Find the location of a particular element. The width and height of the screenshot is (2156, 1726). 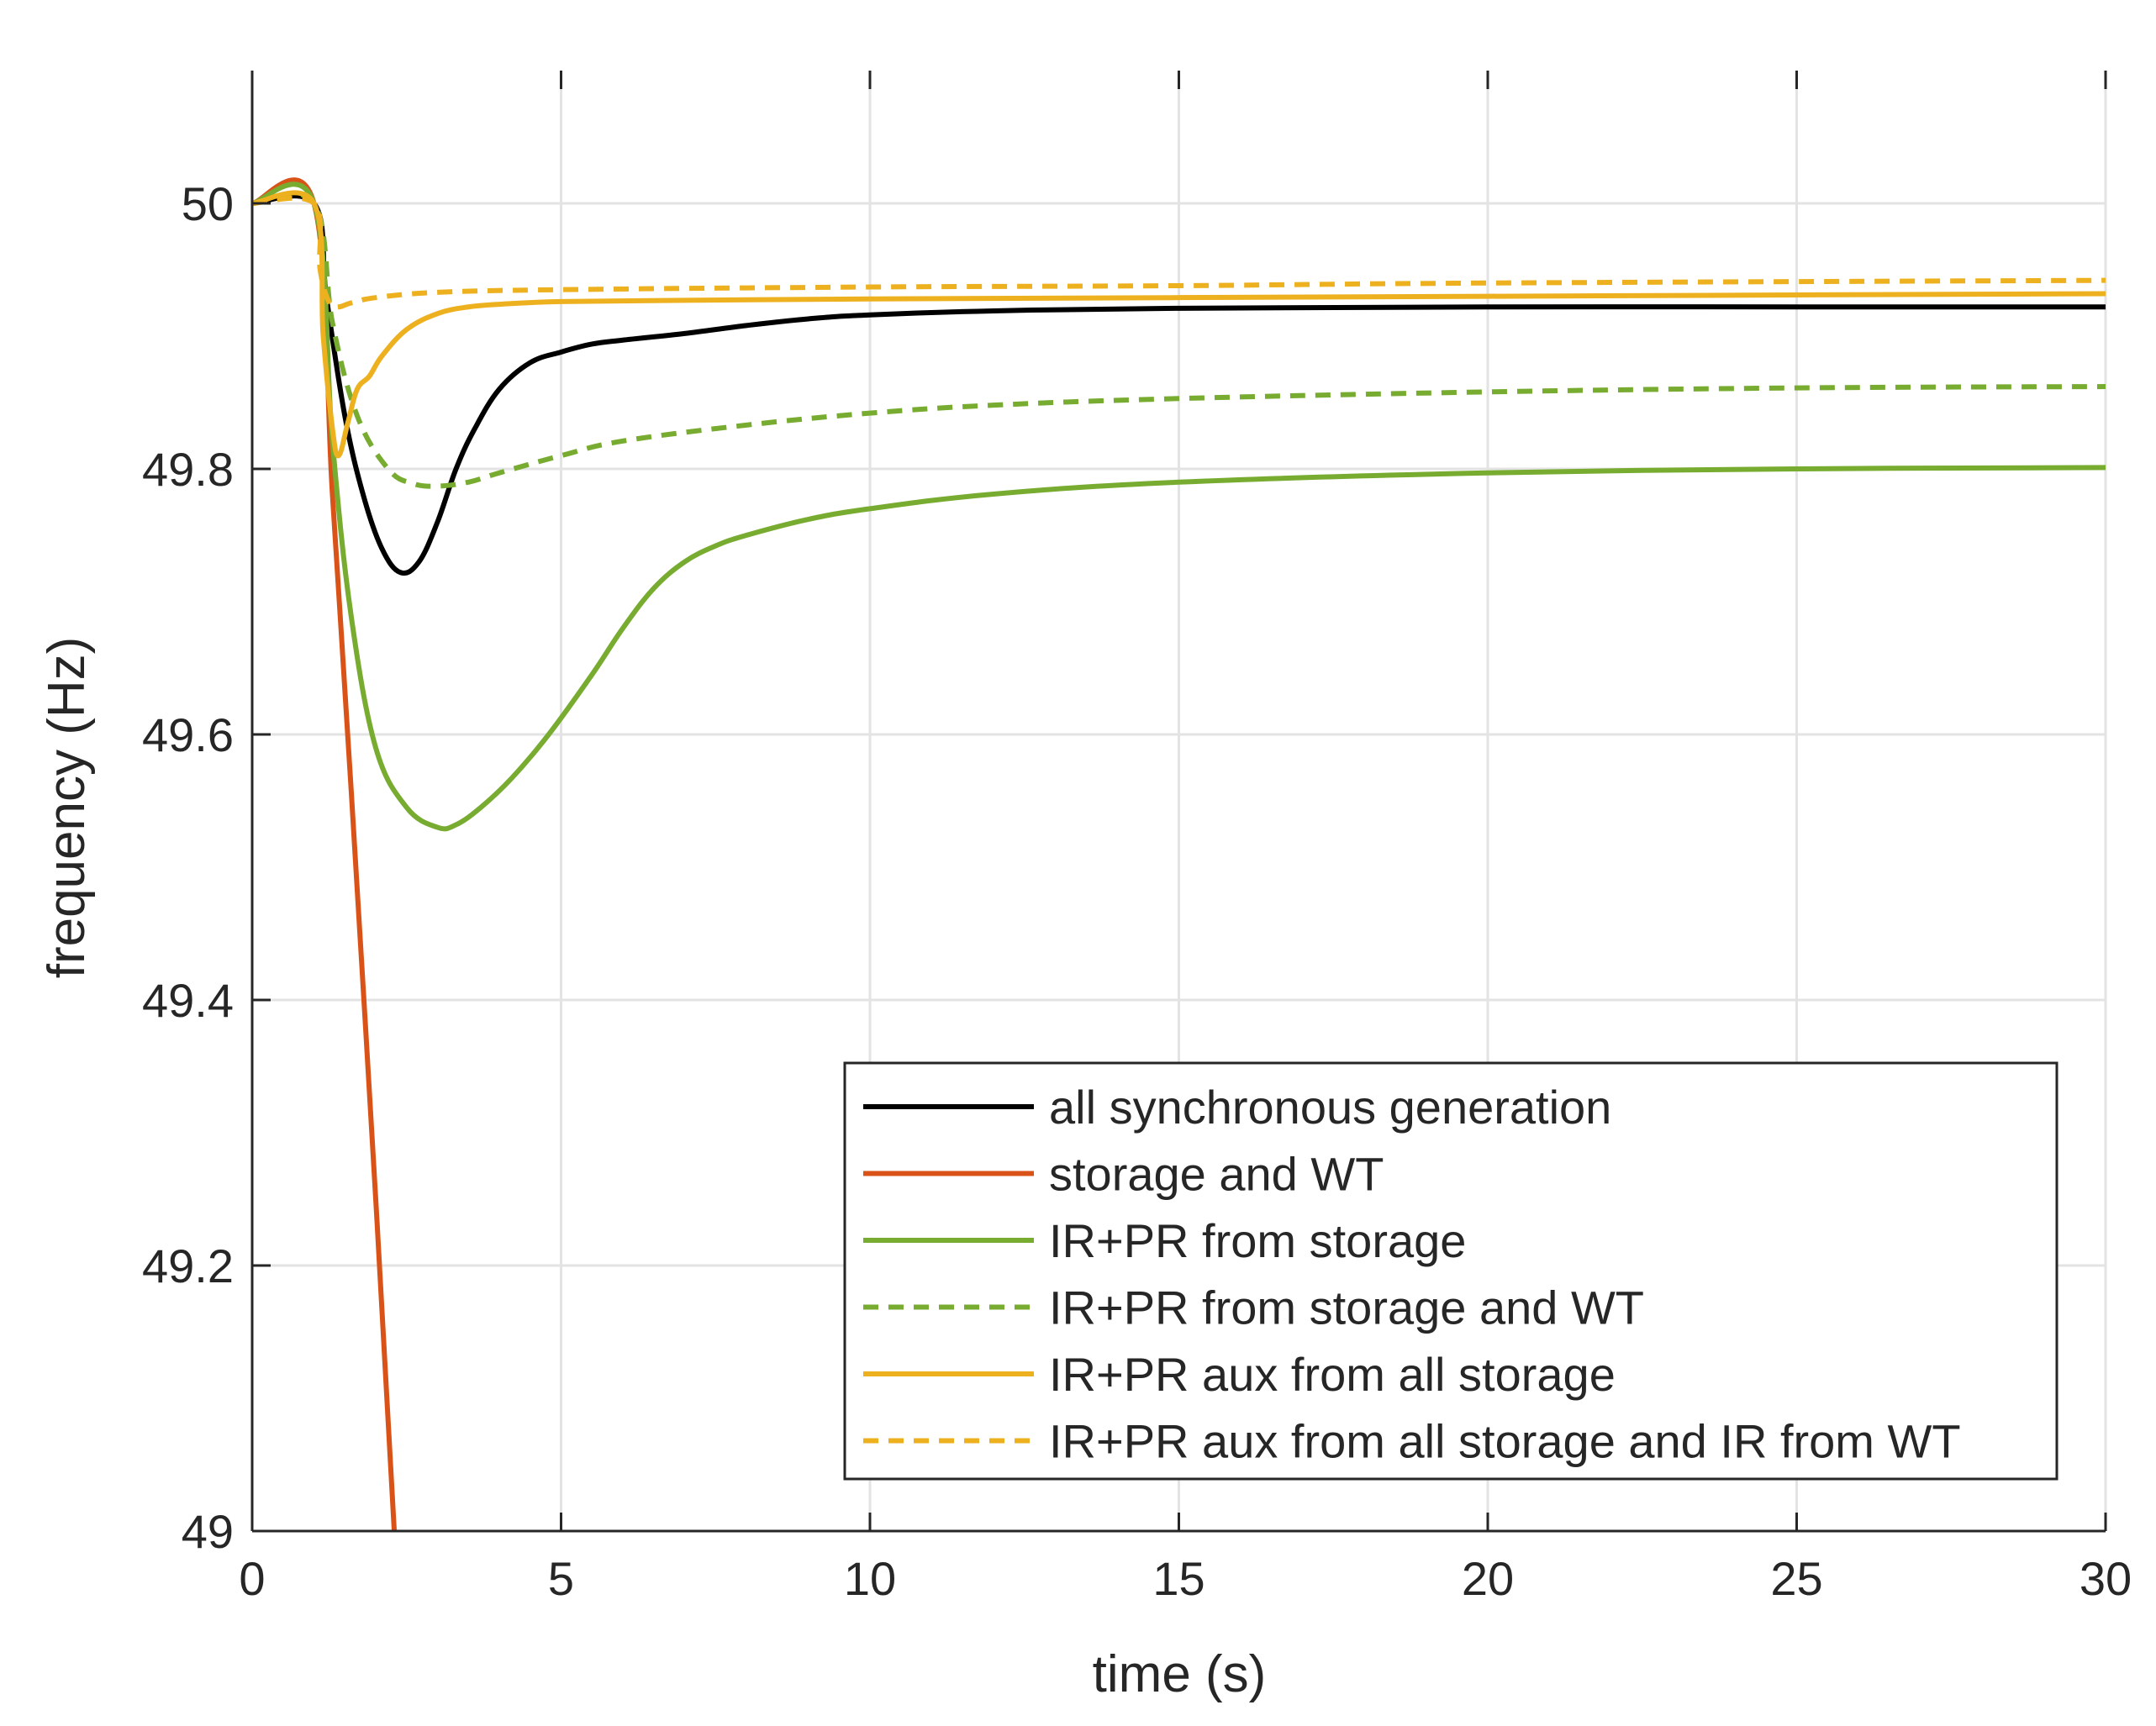

x-tick-label: 5 is located at coordinates (561, 1578).